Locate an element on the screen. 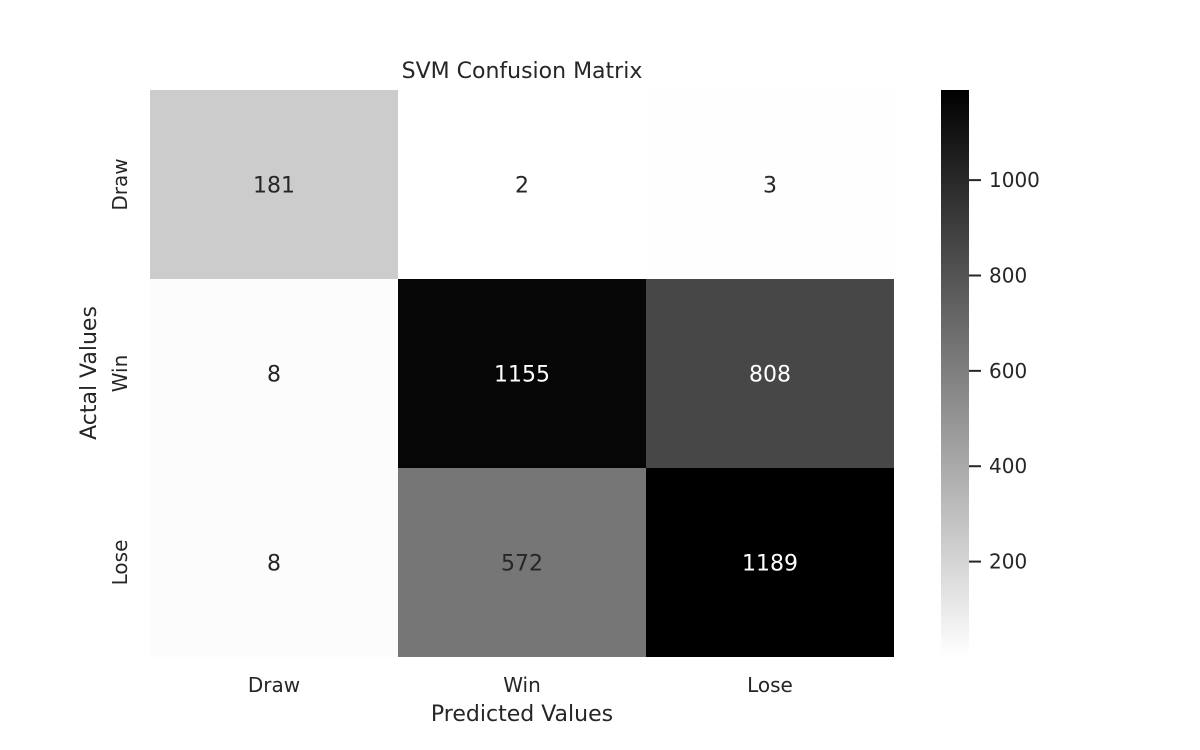 This screenshot has height=750, width=1200. x-axis-label: Predicted Values is located at coordinates (522, 714).